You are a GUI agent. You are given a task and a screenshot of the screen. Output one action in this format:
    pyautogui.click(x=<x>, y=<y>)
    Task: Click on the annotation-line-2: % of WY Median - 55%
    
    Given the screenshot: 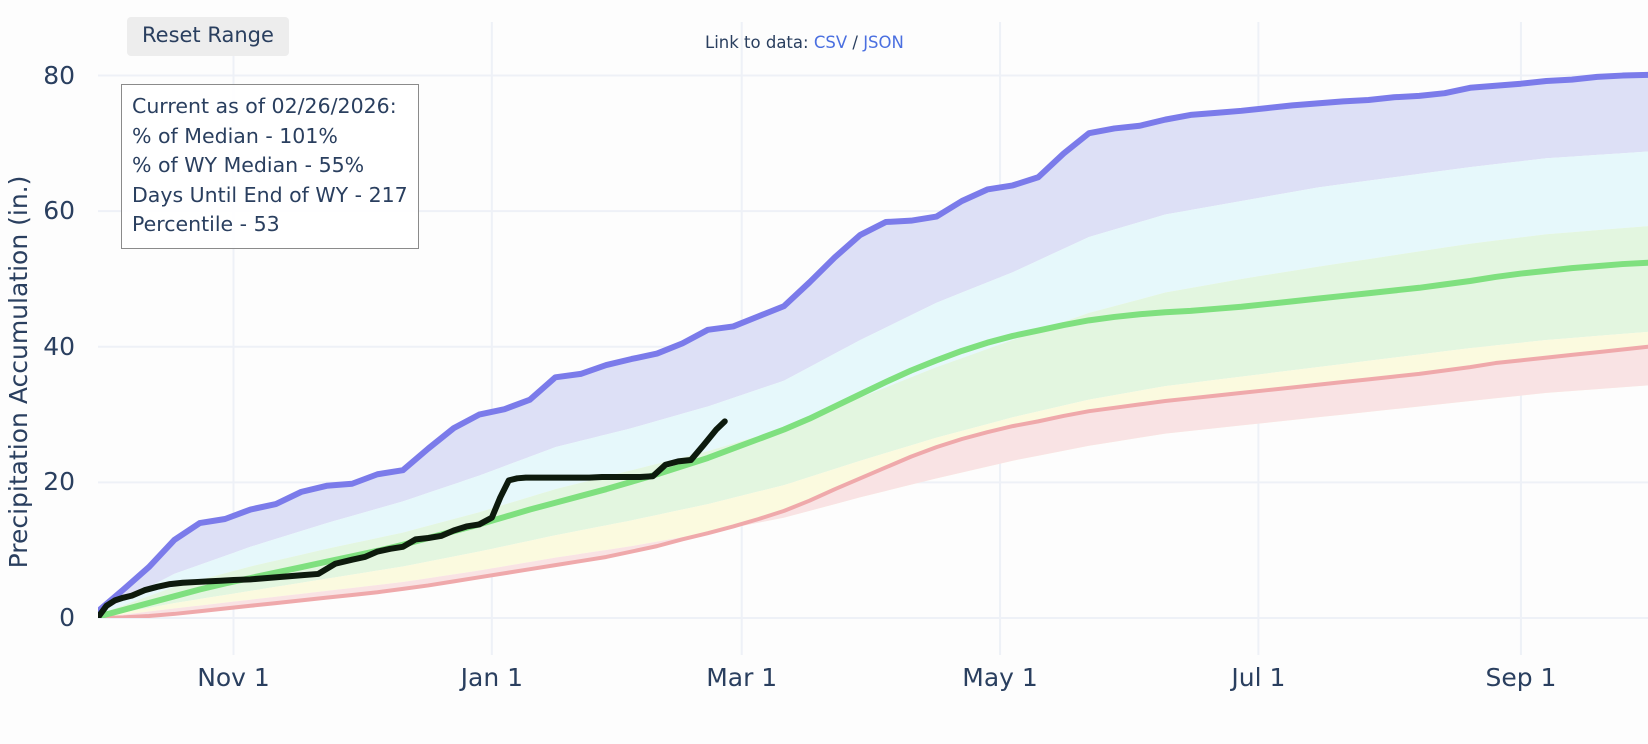 What is the action you would take?
    pyautogui.click(x=248, y=165)
    